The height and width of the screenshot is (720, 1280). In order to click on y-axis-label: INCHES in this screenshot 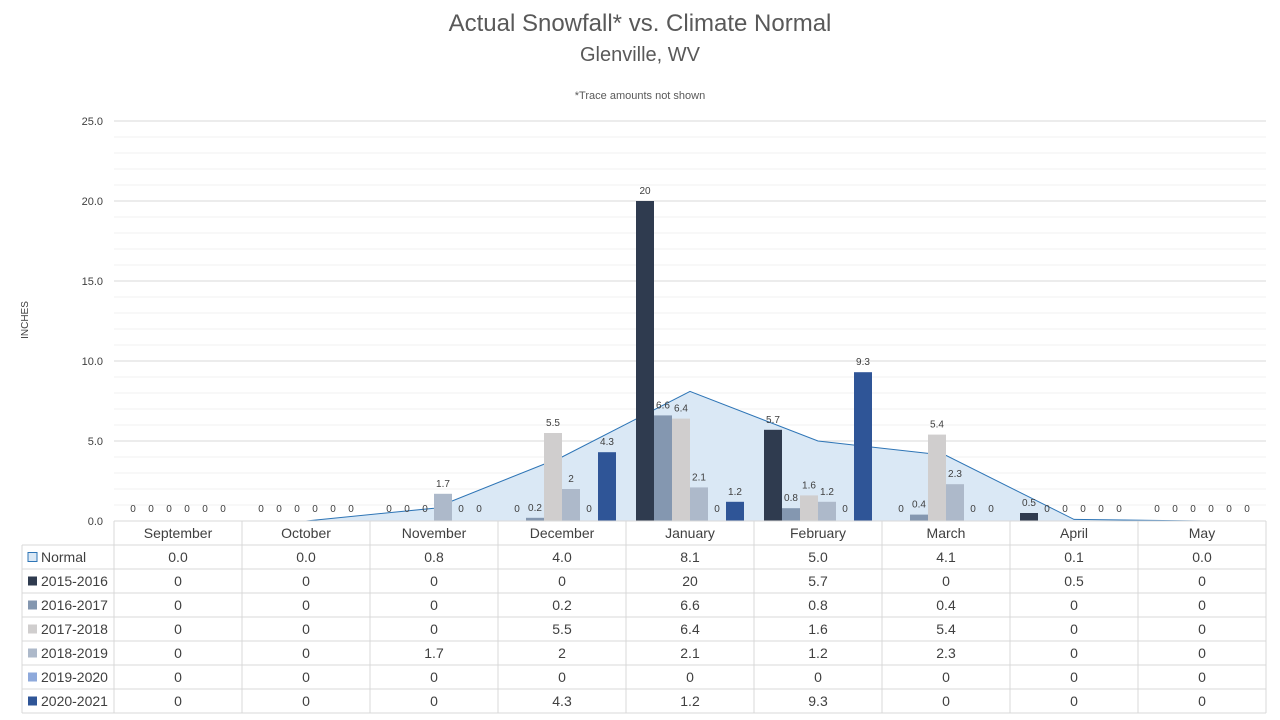, I will do `click(25, 320)`.